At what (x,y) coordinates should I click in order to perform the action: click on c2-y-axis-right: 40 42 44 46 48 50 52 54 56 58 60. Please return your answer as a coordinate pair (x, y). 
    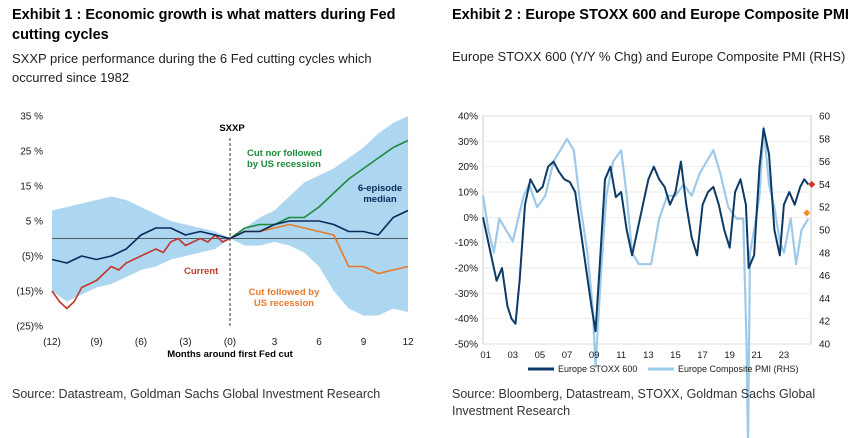
    Looking at the image, I should click on (825, 231).